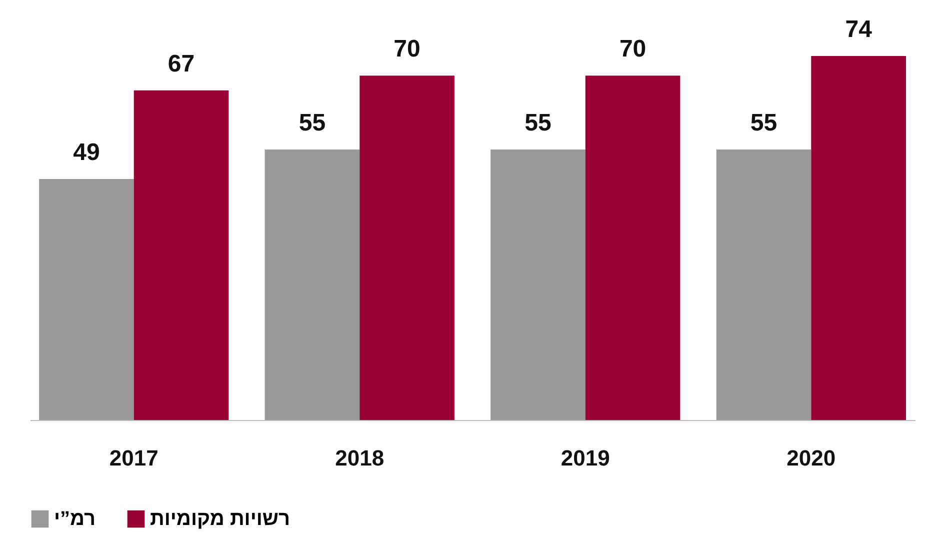  Describe the element at coordinates (585, 458) in the screenshot. I see `x-tick-label: 2019` at that location.